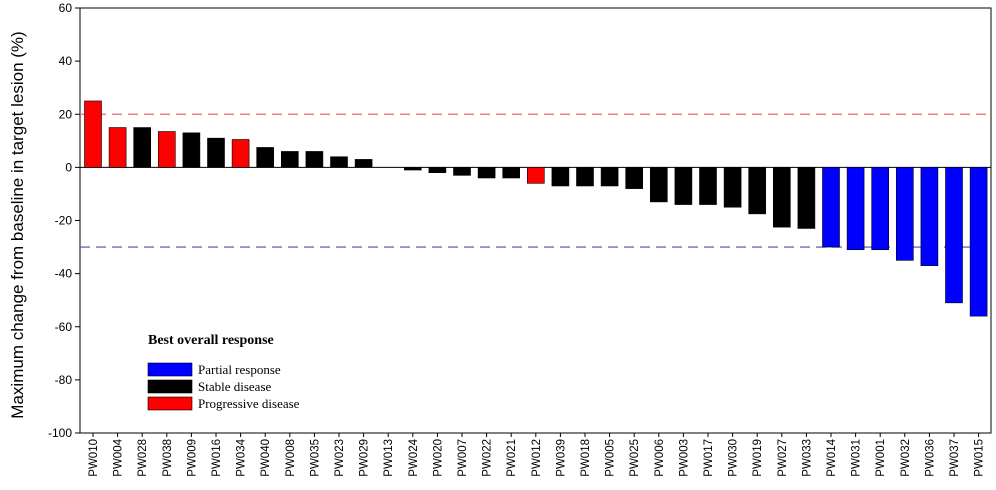 The height and width of the screenshot is (490, 996). Describe the element at coordinates (117, 147) in the screenshot. I see `bar-pw004` at that location.